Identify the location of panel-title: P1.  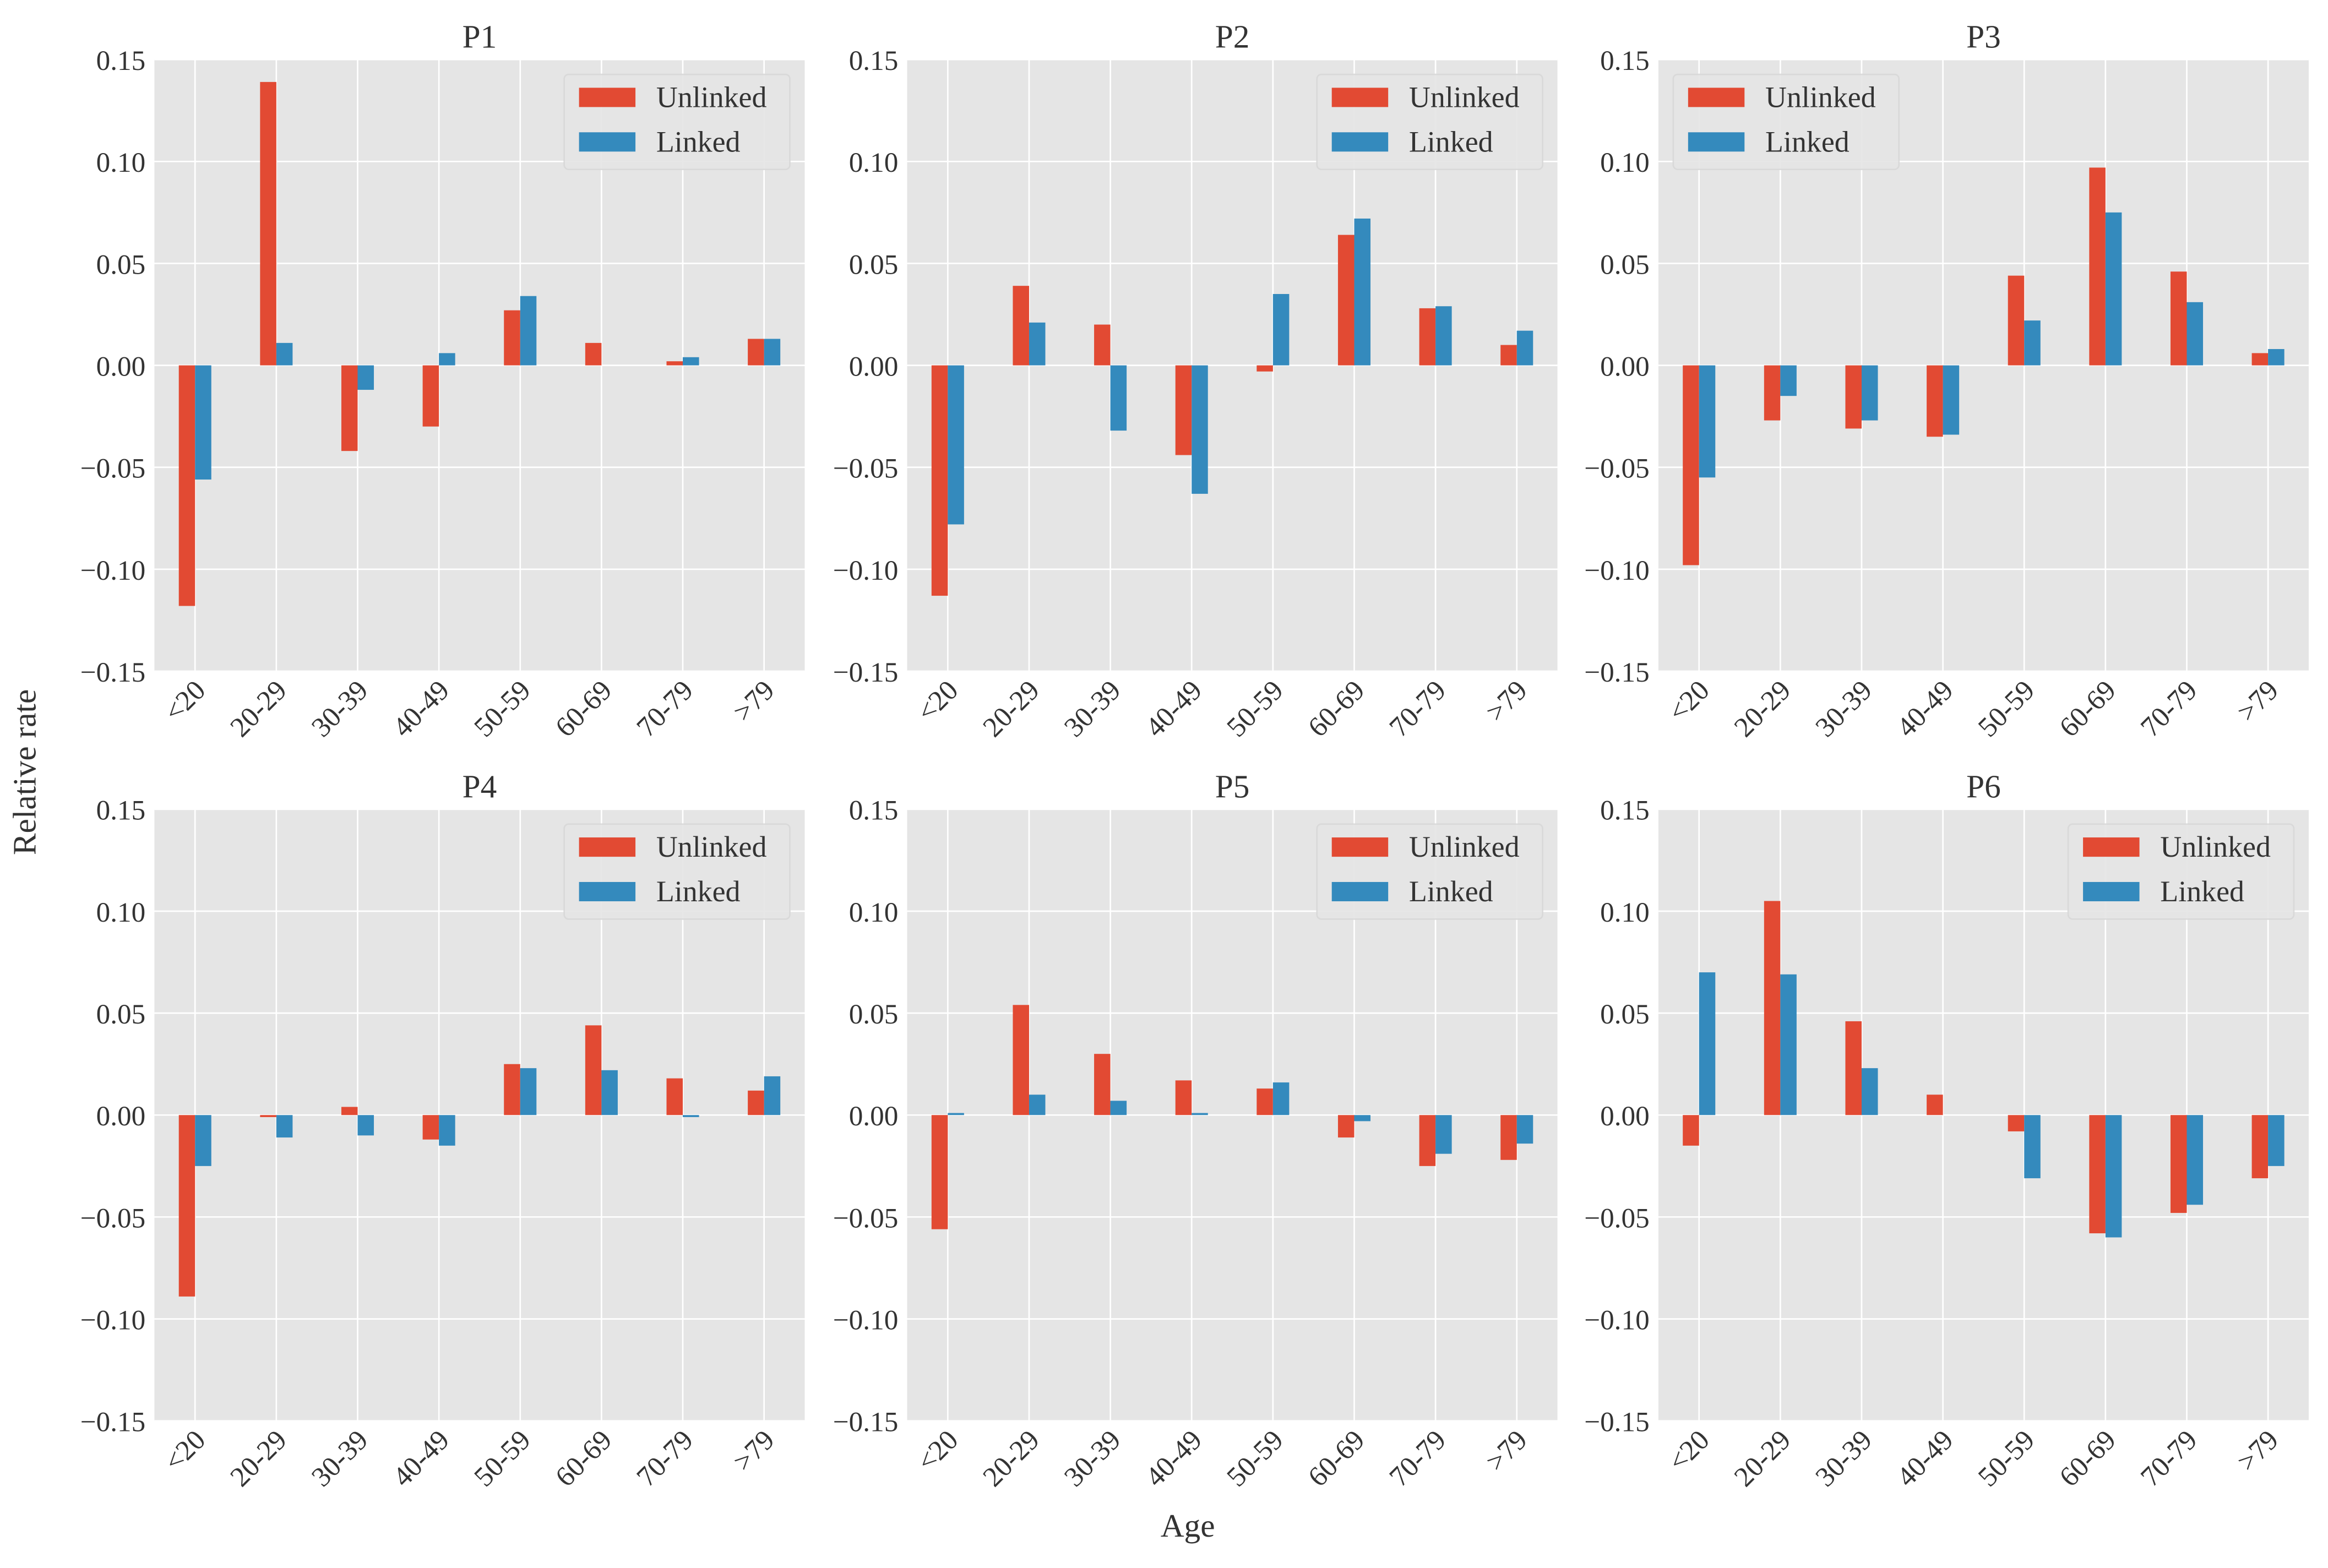
(480, 37).